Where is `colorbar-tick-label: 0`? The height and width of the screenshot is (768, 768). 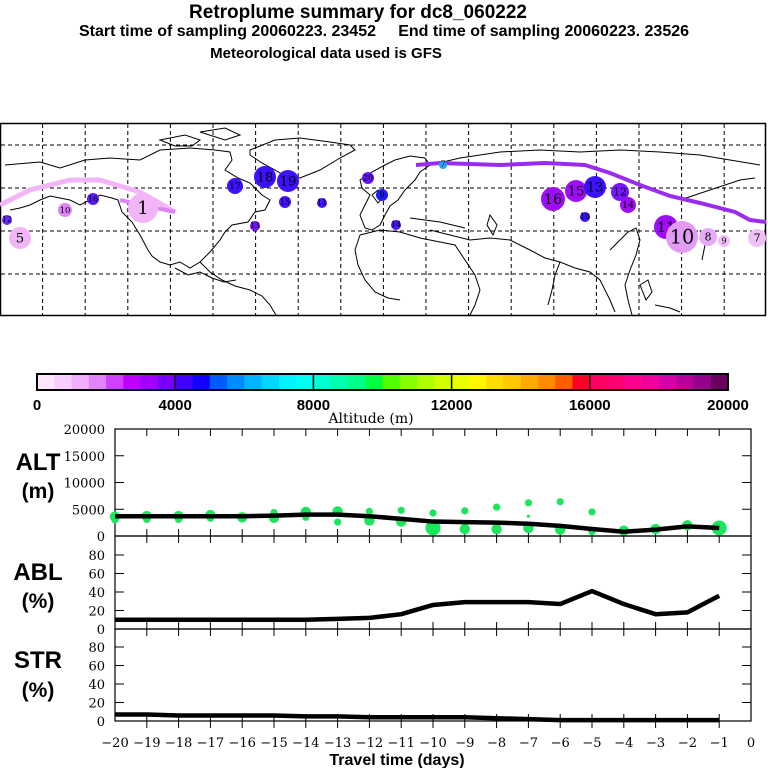
colorbar-tick-label: 0 is located at coordinates (37, 405).